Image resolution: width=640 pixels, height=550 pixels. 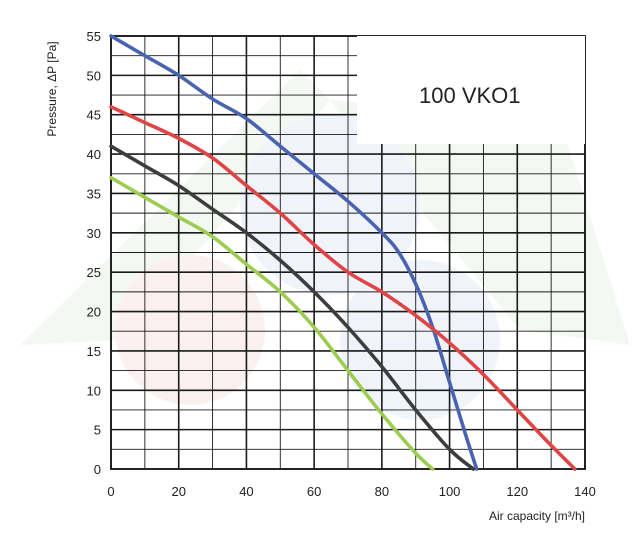 I want to click on model-label: 100 VKO1, so click(x=470, y=95).